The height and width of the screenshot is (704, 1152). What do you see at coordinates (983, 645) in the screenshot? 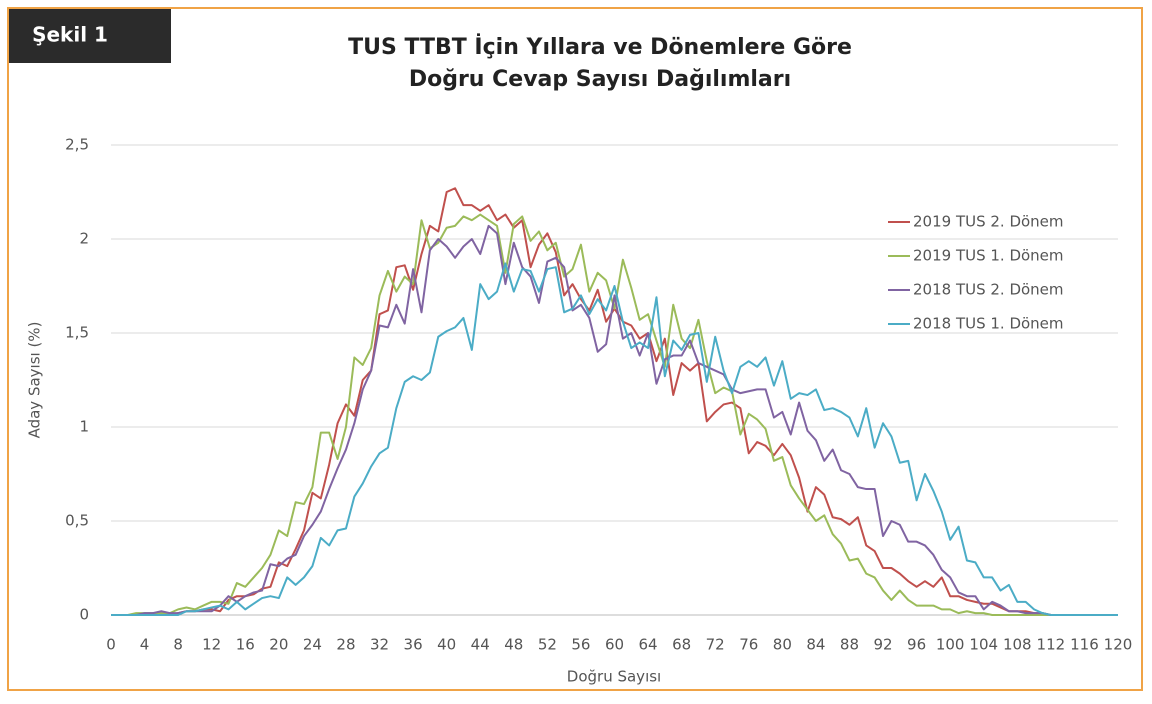
I see `x-tick-label: 104` at bounding box center [983, 645].